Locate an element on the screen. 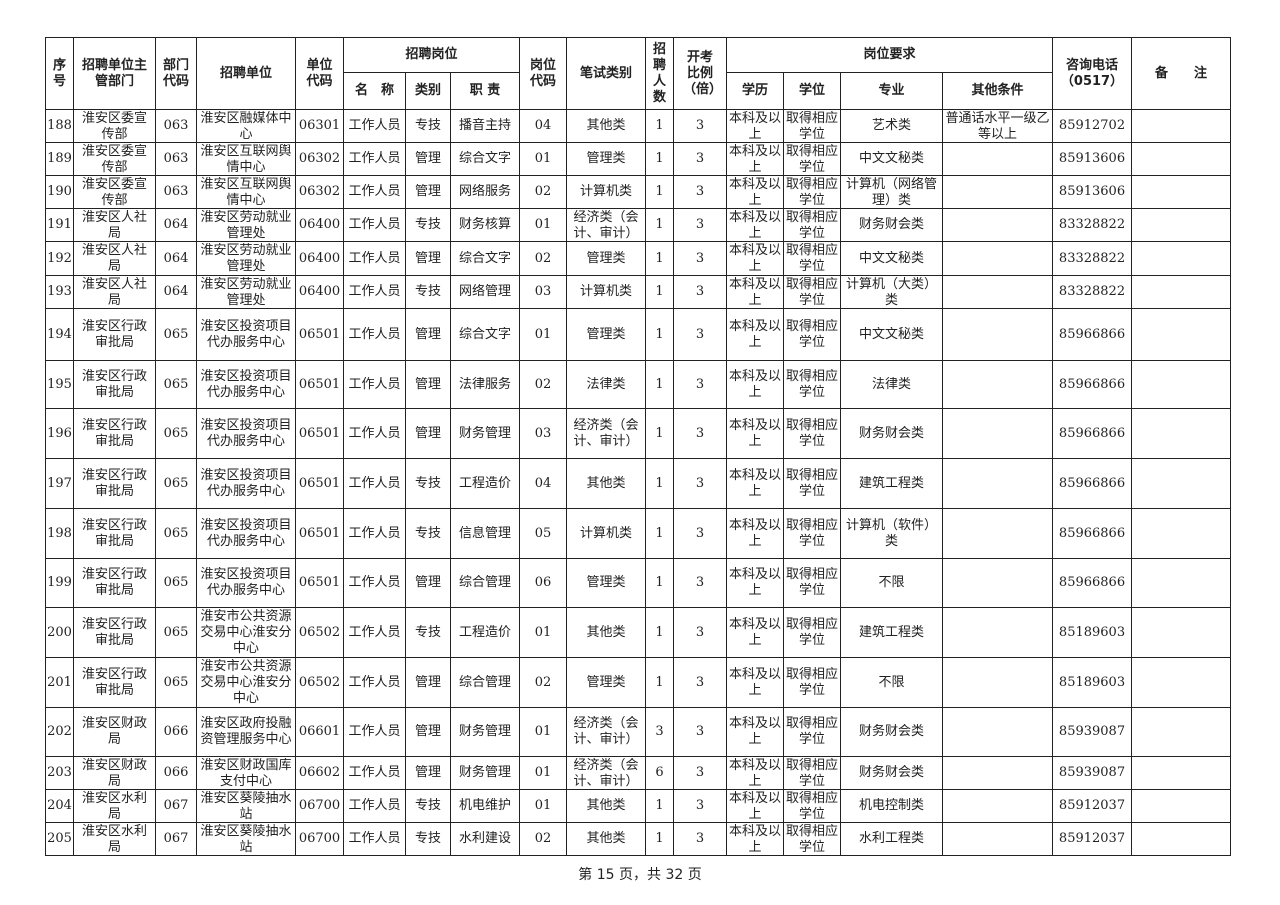 The image size is (1280, 905). header-edu: 学历 is located at coordinates (755, 91).